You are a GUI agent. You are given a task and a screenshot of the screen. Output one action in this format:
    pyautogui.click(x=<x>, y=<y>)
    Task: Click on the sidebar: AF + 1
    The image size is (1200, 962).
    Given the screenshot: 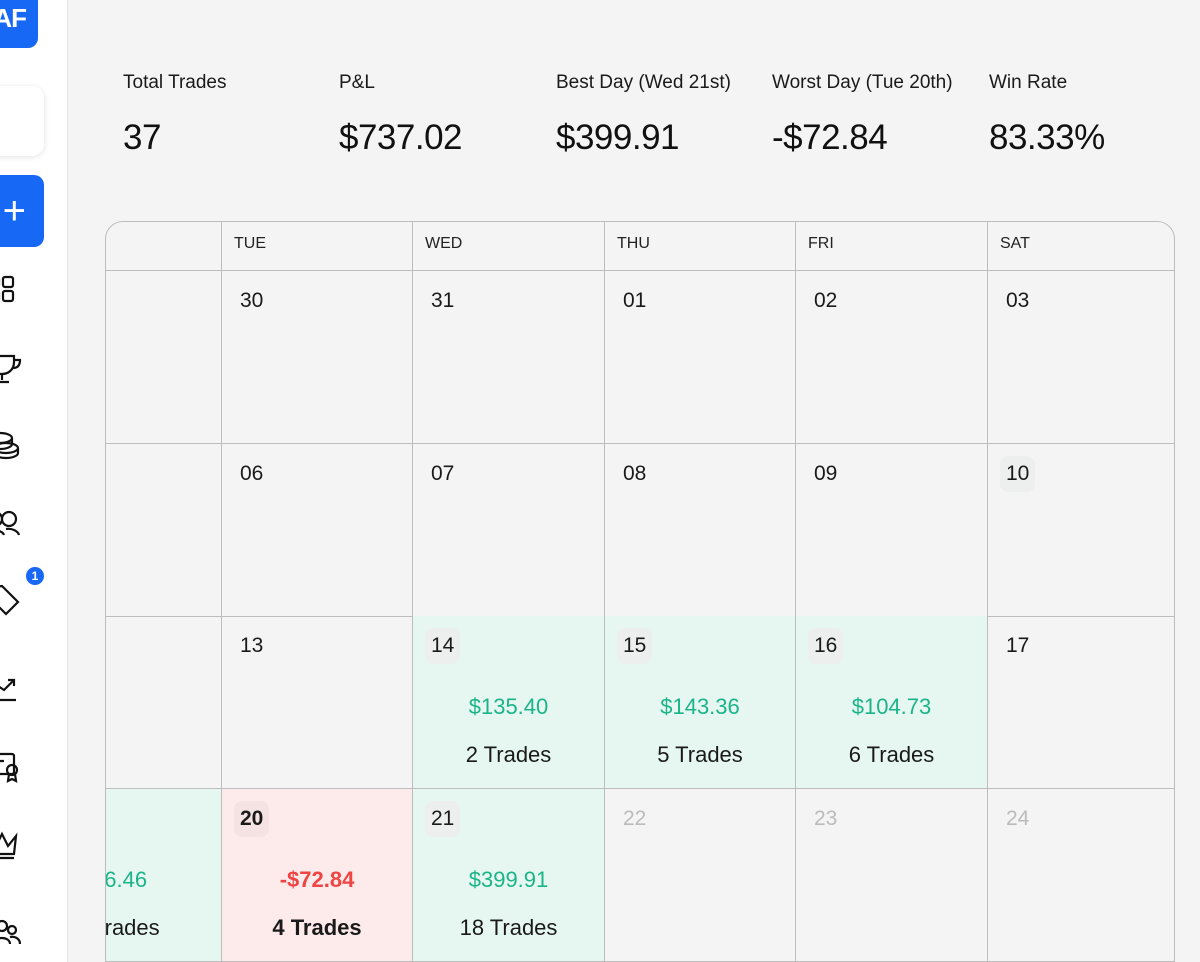 What is the action you would take?
    pyautogui.click(x=34, y=481)
    